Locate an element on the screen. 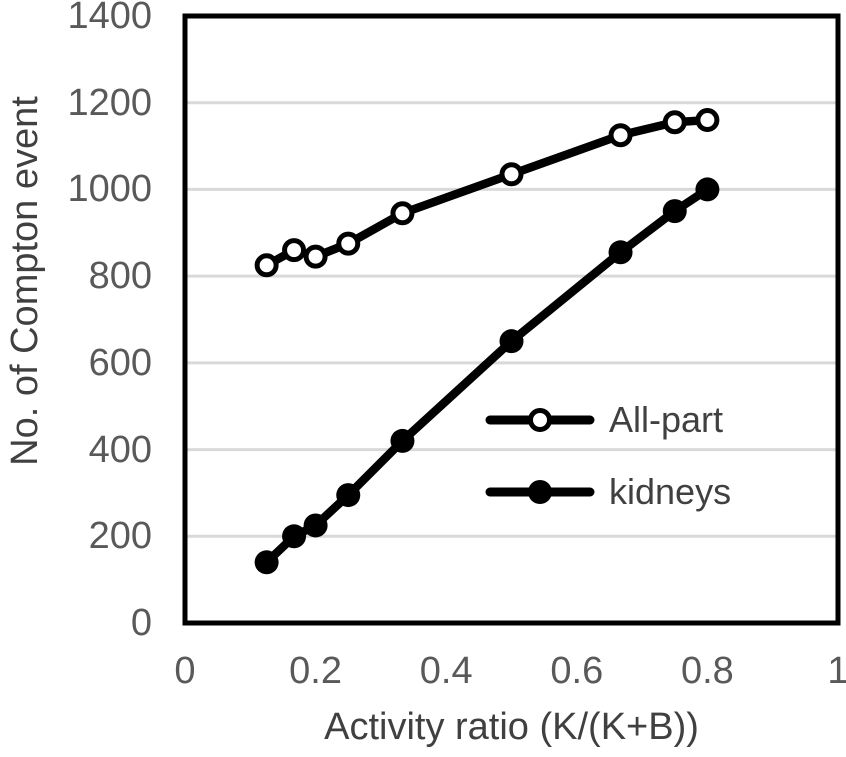 This screenshot has height=757, width=846. y-tick-label: 1200 is located at coordinates (109, 102).